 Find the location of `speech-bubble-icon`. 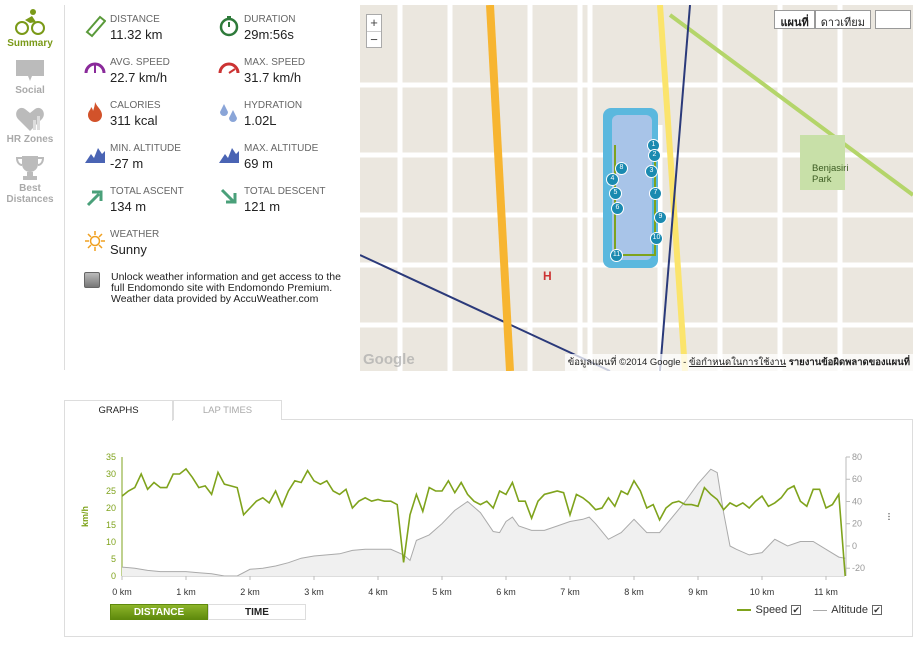

speech-bubble-icon is located at coordinates (30, 70).